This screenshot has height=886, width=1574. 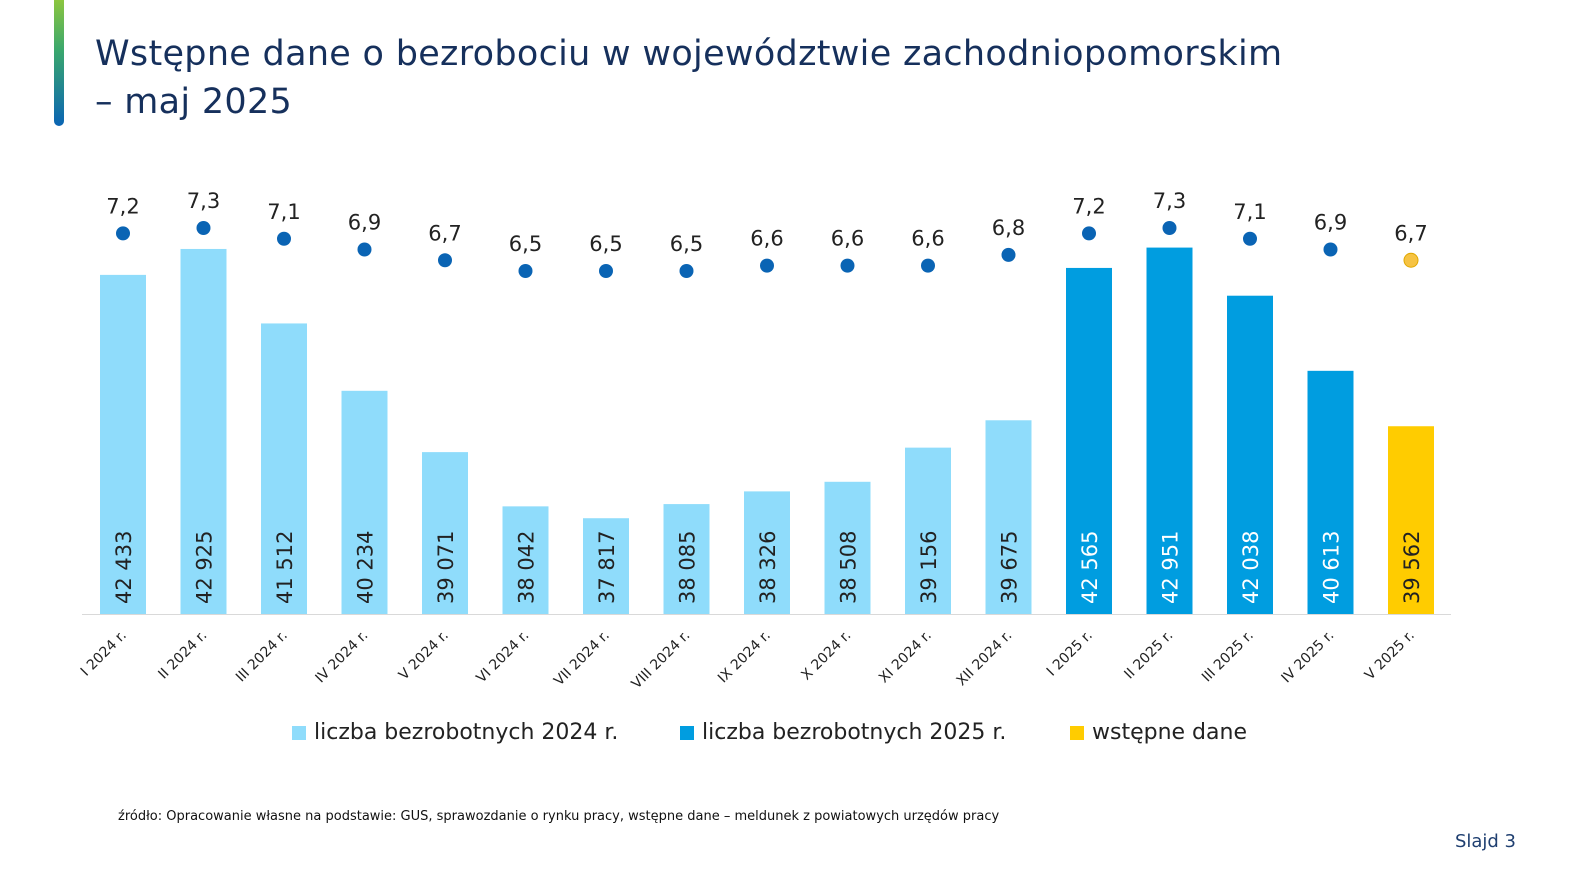 I want to click on x-tick-label: VIII 2024 r., so click(x=661, y=660).